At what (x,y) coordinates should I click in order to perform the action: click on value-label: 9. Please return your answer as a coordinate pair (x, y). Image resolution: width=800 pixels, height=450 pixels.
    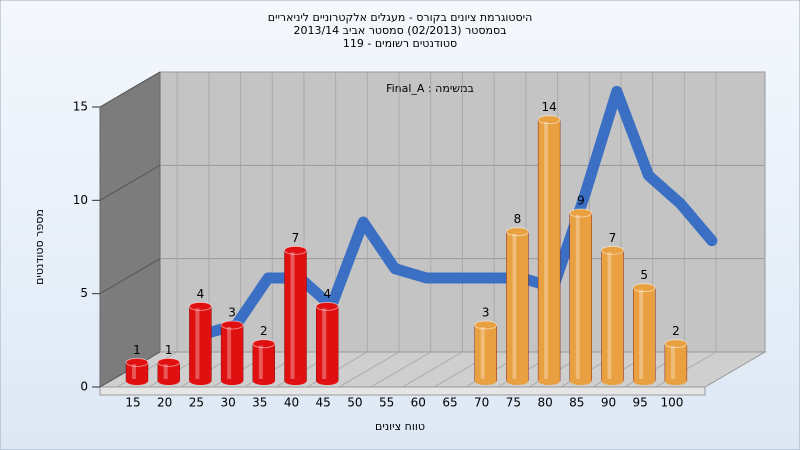
    Looking at the image, I should click on (581, 201).